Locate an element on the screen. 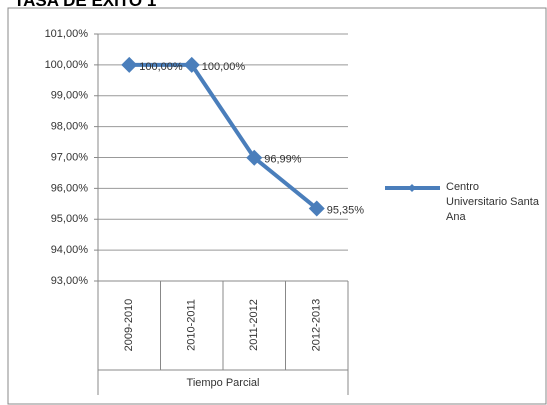  y-tick-label: 98,00% is located at coordinates (70, 127).